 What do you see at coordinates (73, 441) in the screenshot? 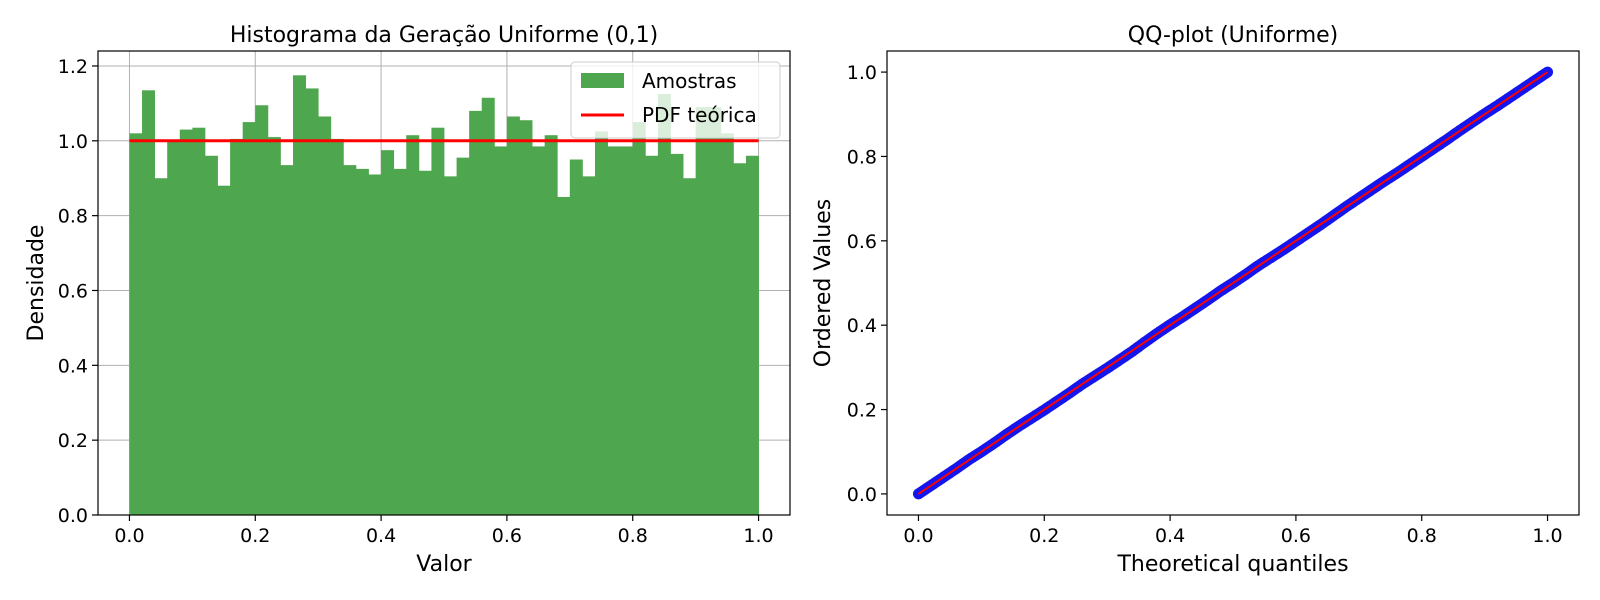
I see `histogram-y-tick-label: 0.2` at bounding box center [73, 441].